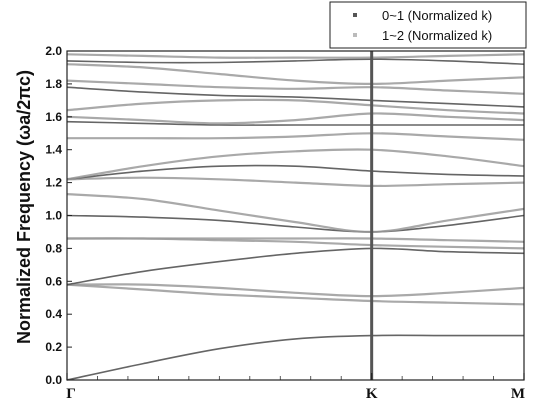 The image size is (542, 411). What do you see at coordinates (53, 51) in the screenshot?
I see `y-tick-label: 2.0` at bounding box center [53, 51].